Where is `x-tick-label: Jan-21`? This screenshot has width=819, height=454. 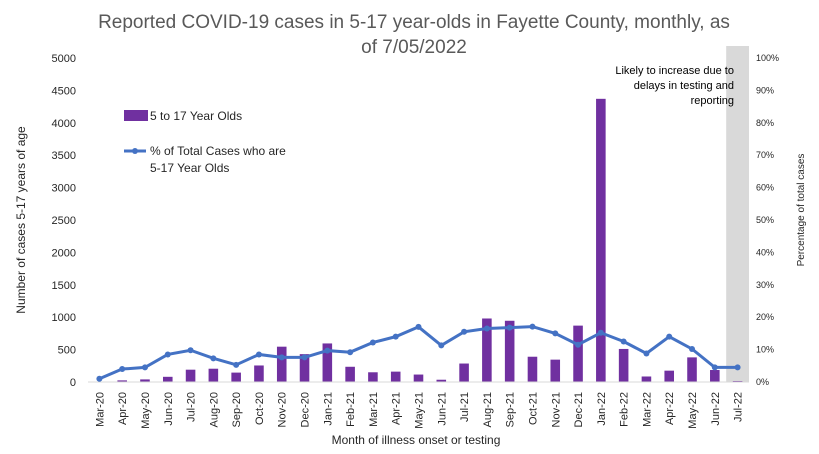 x-tick-label: Jan-21 is located at coordinates (328, 409).